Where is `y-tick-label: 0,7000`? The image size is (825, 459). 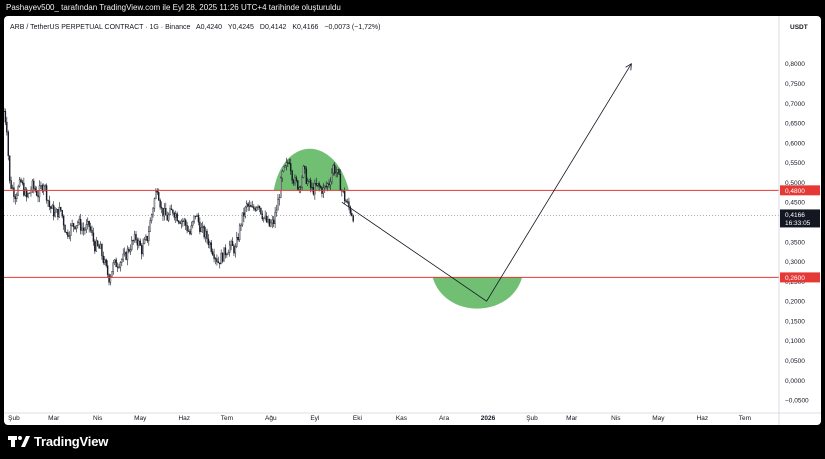
y-tick-label: 0,7000 is located at coordinates (795, 104).